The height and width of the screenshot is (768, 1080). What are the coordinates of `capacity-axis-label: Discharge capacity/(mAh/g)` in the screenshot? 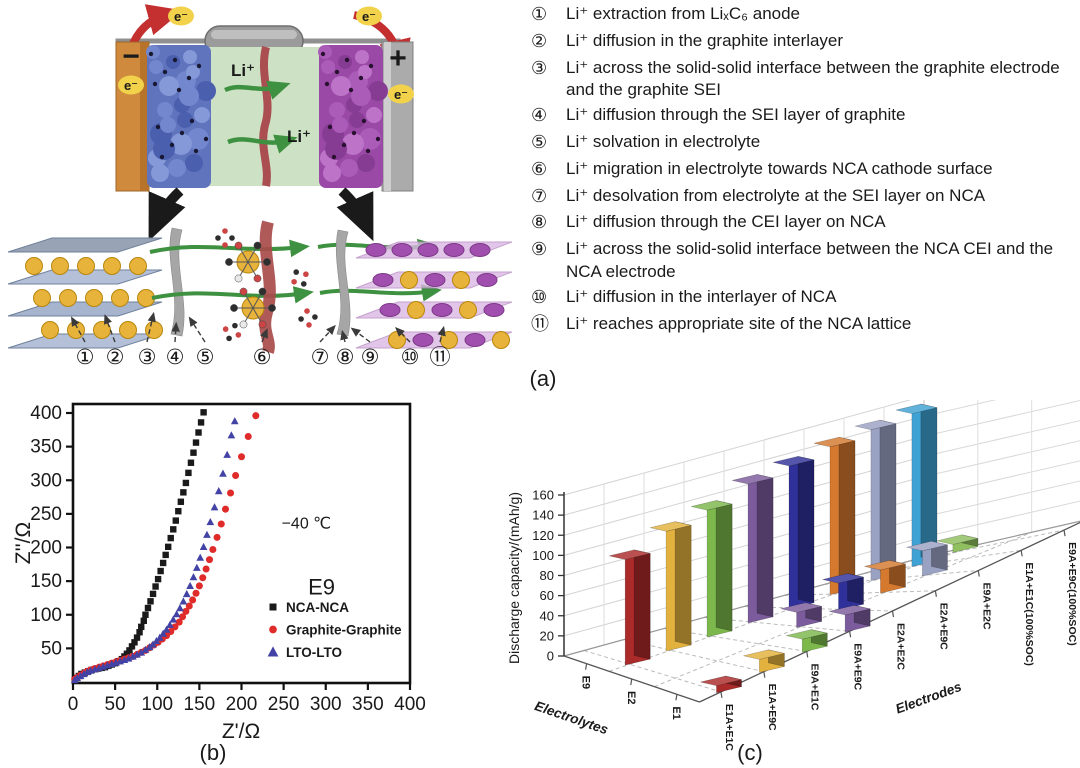 It's located at (514, 578).